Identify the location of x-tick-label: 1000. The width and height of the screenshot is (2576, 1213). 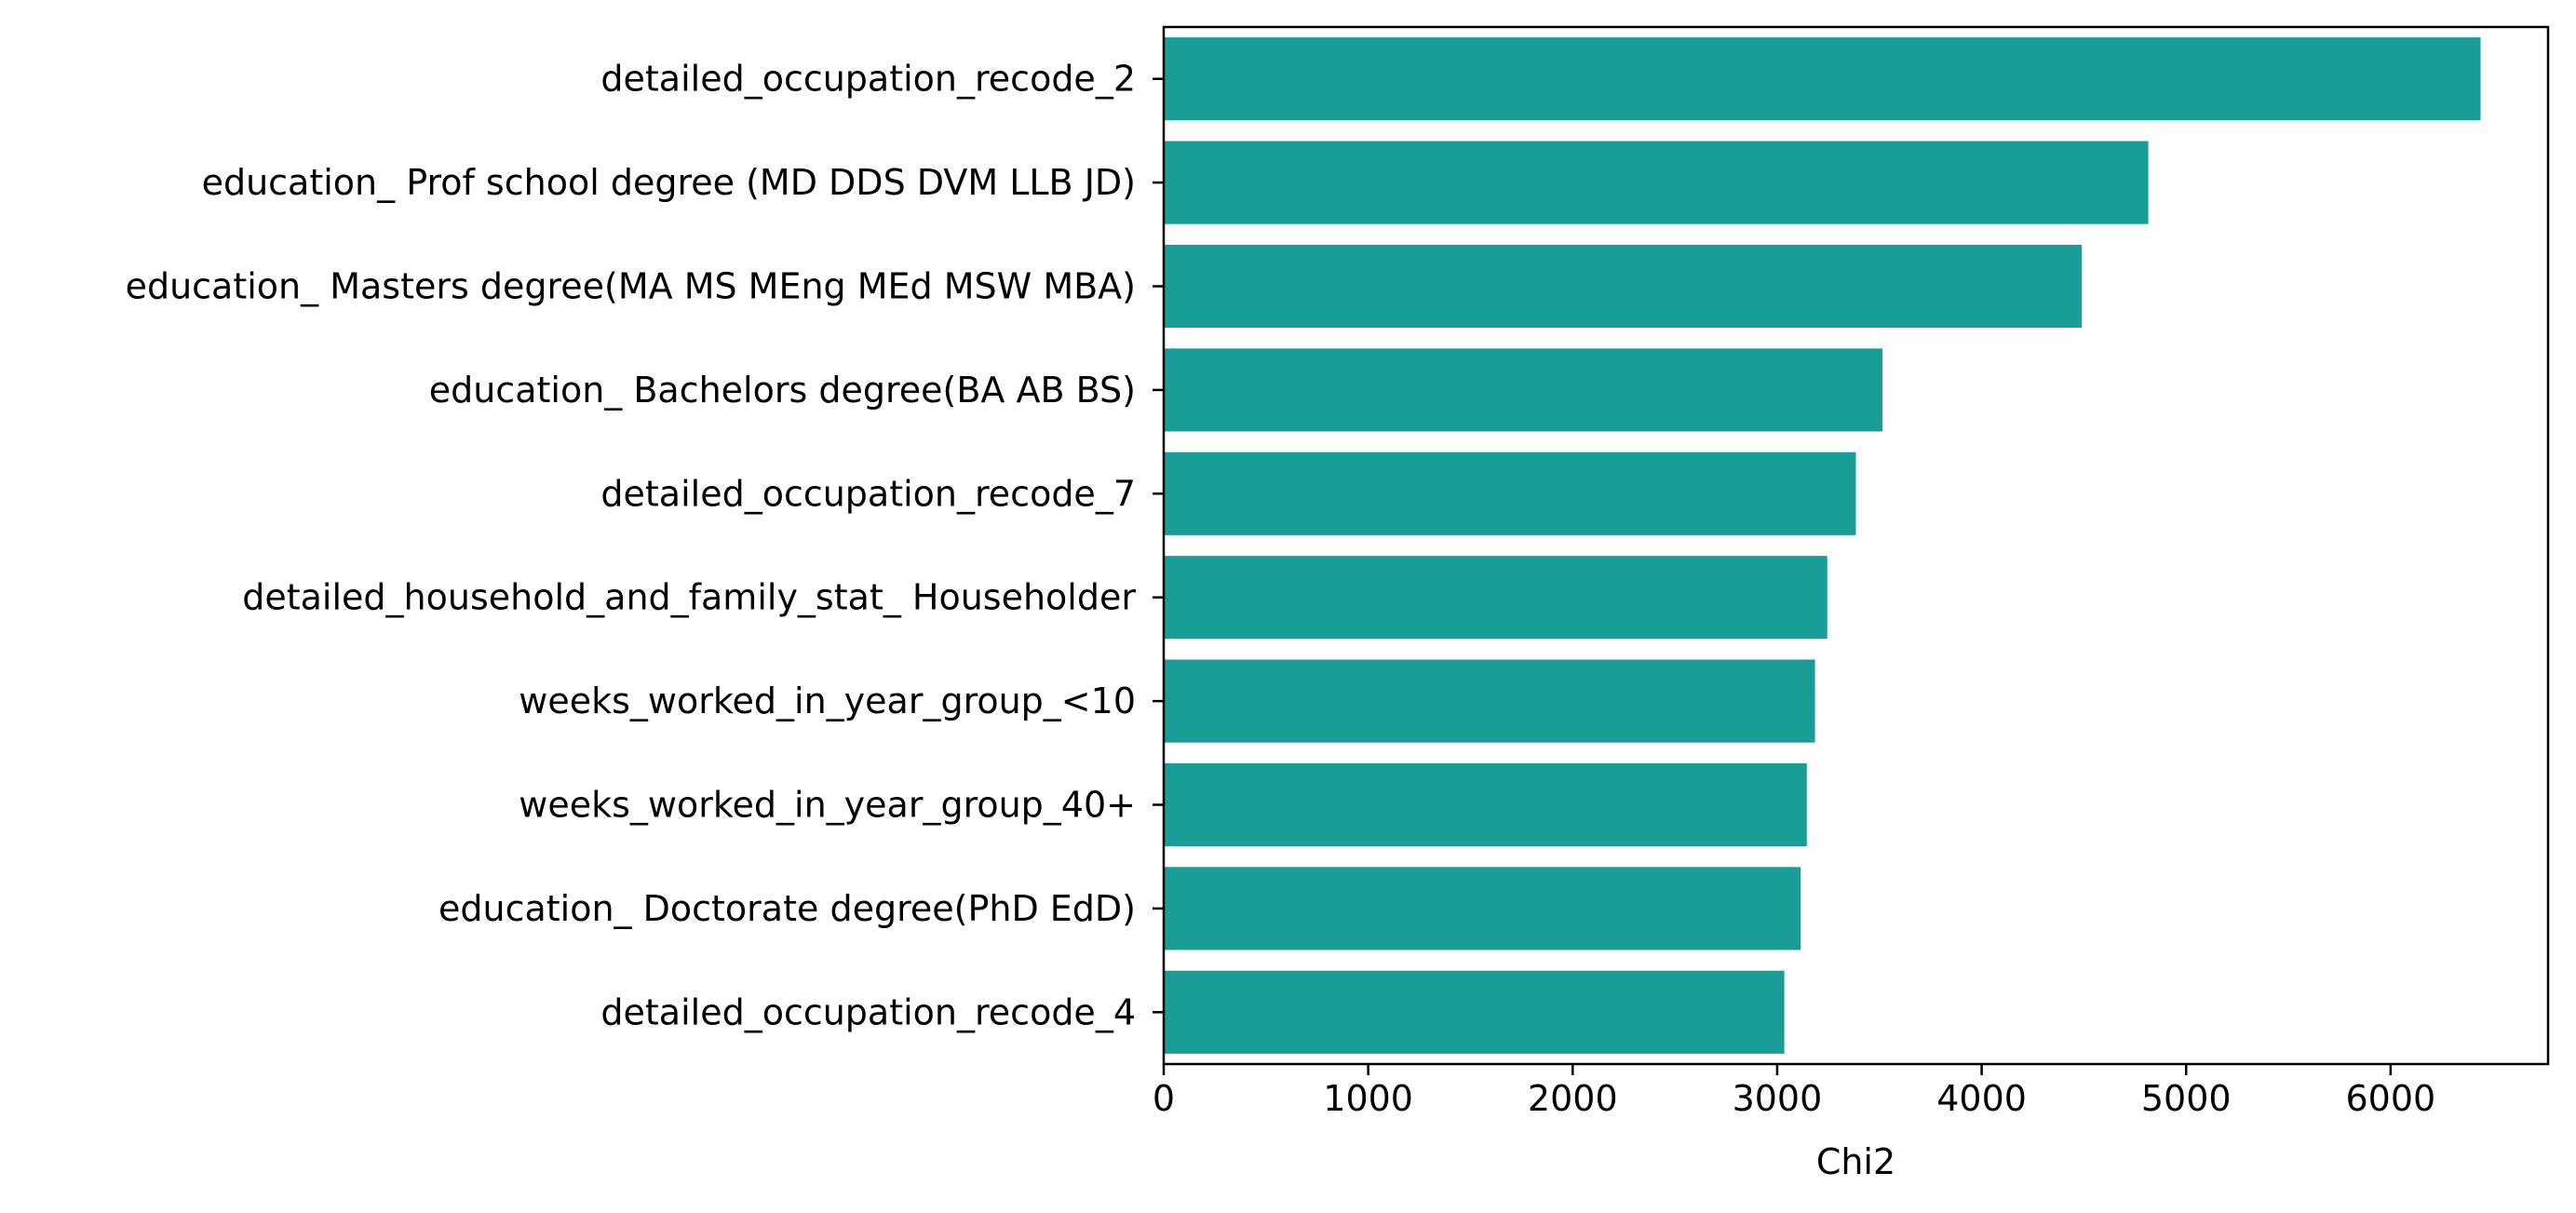
(1368, 1098).